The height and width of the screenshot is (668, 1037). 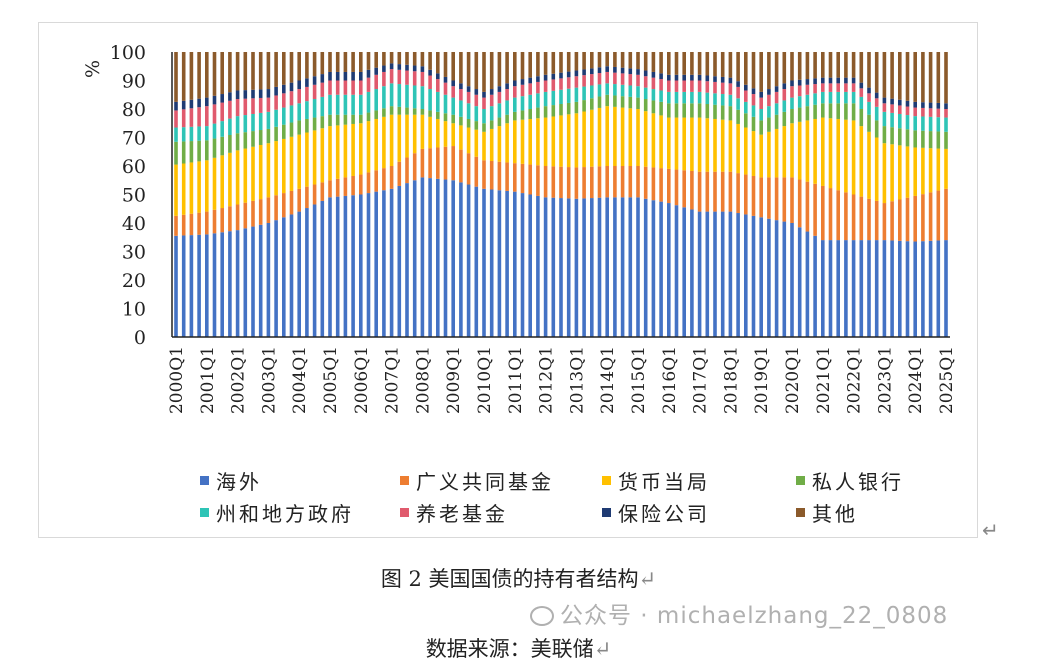 I want to click on x-tick-label: 2024Q1, so click(x=916, y=380).